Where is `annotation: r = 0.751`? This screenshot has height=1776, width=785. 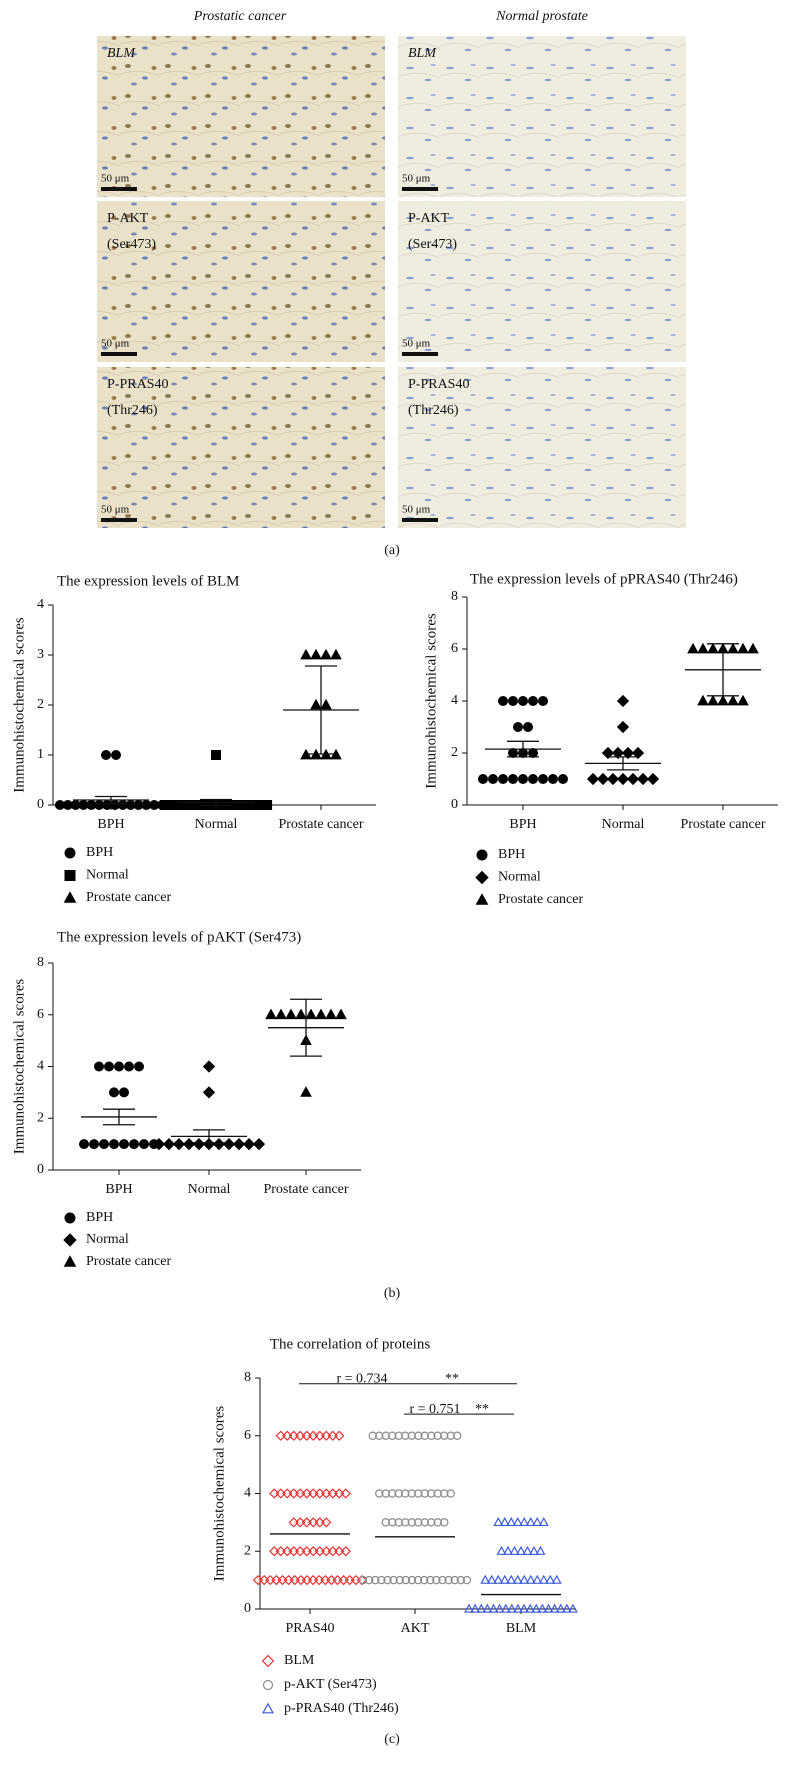 annotation: r = 0.751 is located at coordinates (434, 1409).